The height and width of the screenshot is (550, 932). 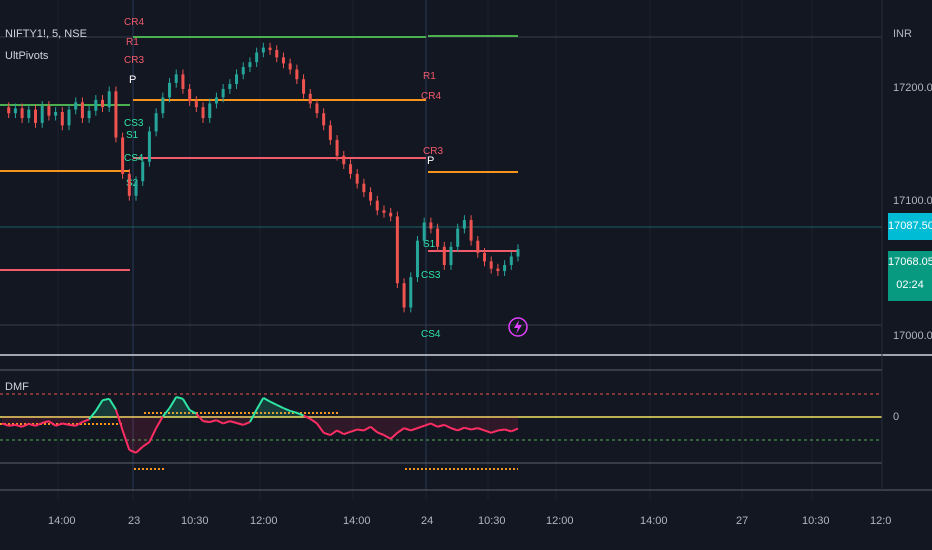 What do you see at coordinates (902, 34) in the screenshot?
I see `currency-label: INR` at bounding box center [902, 34].